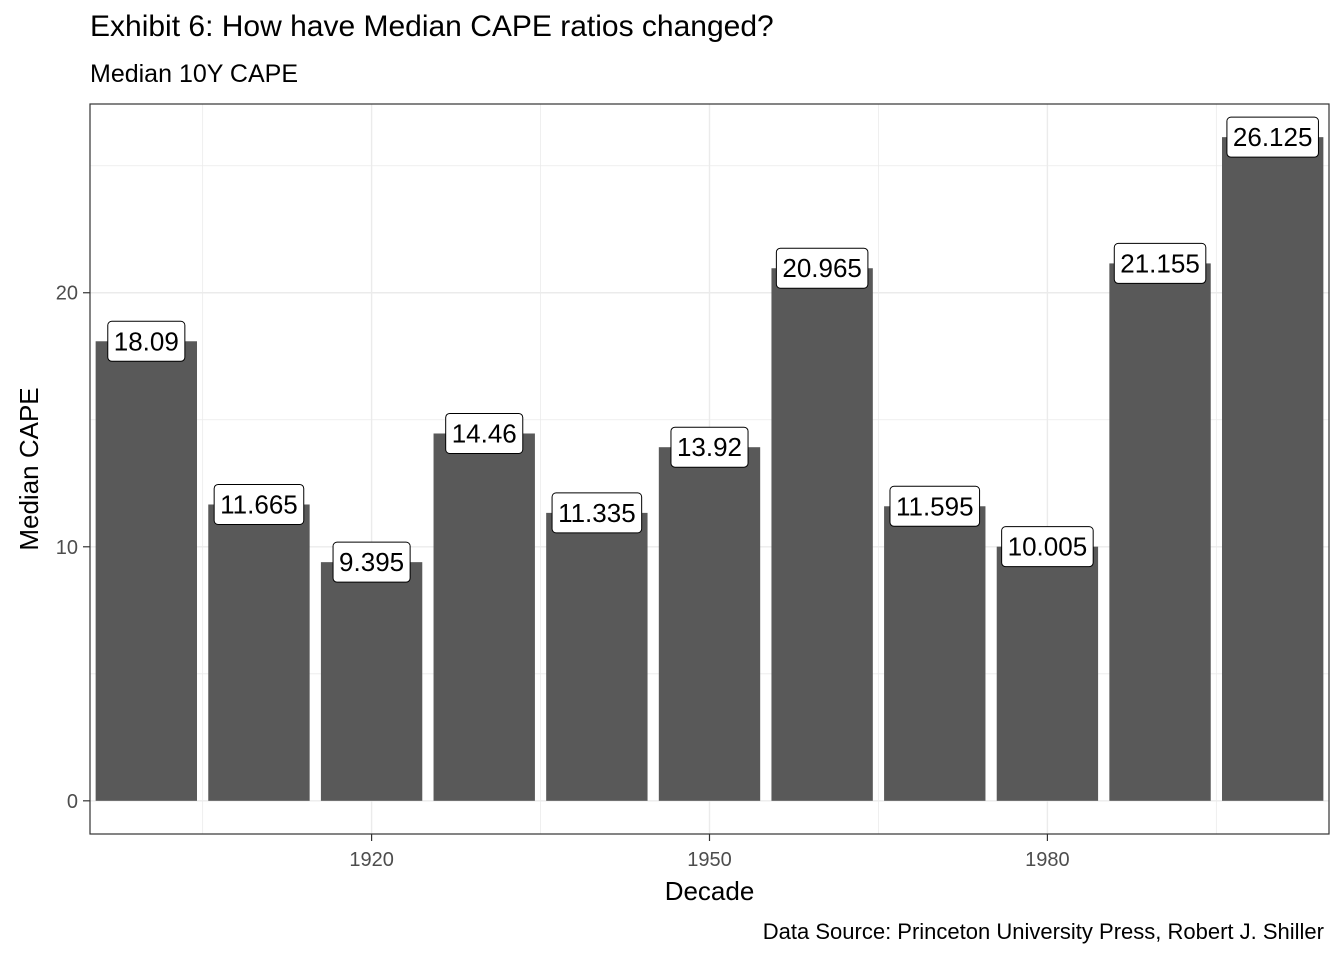 The image size is (1344, 960). Describe the element at coordinates (710, 891) in the screenshot. I see `x-axis-title: Decade` at that location.